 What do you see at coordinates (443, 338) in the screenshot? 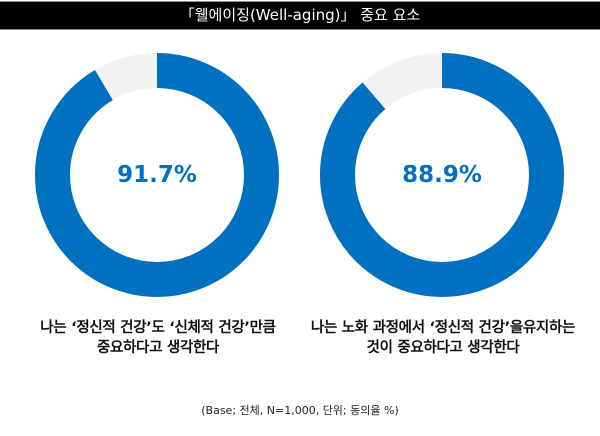
I see `caption-right: 나는 노화 과정에서 ‘정신적 건강’을유지하는 것이 중요하다고 생각한다` at bounding box center [443, 338].